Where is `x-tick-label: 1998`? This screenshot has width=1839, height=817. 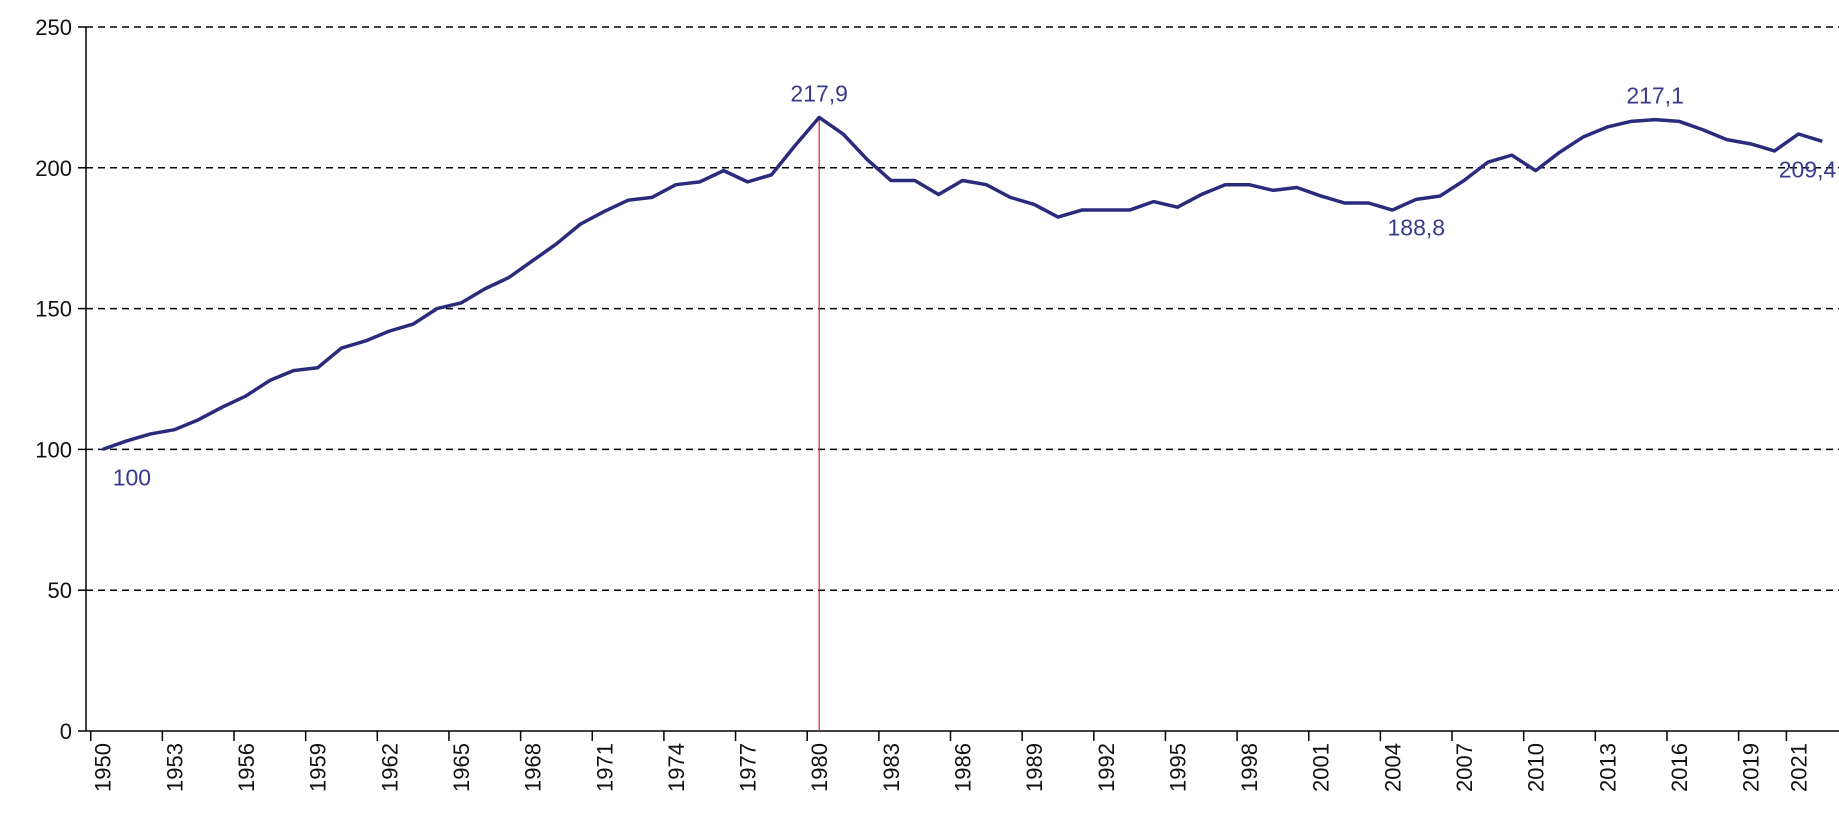
x-tick-label: 1998 is located at coordinates (1249, 767).